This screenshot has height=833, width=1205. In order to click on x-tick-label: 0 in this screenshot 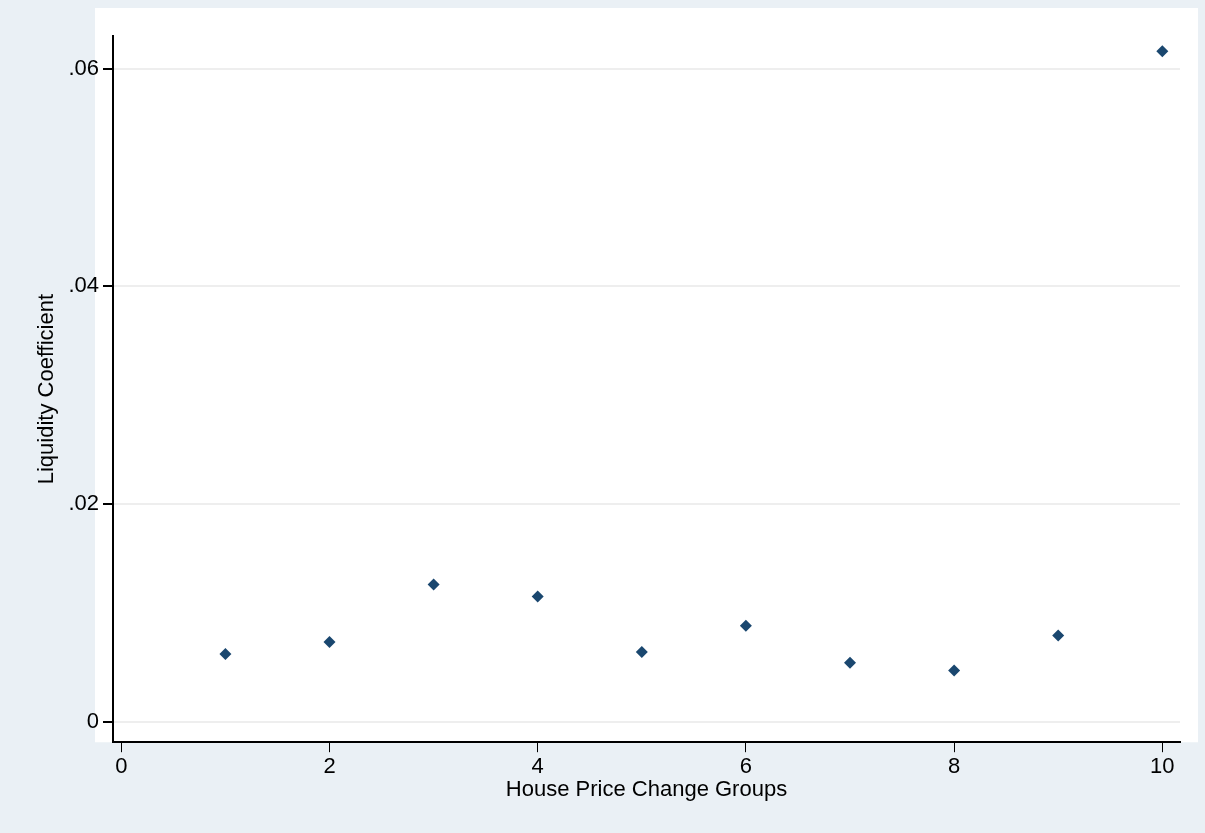, I will do `click(121, 766)`.